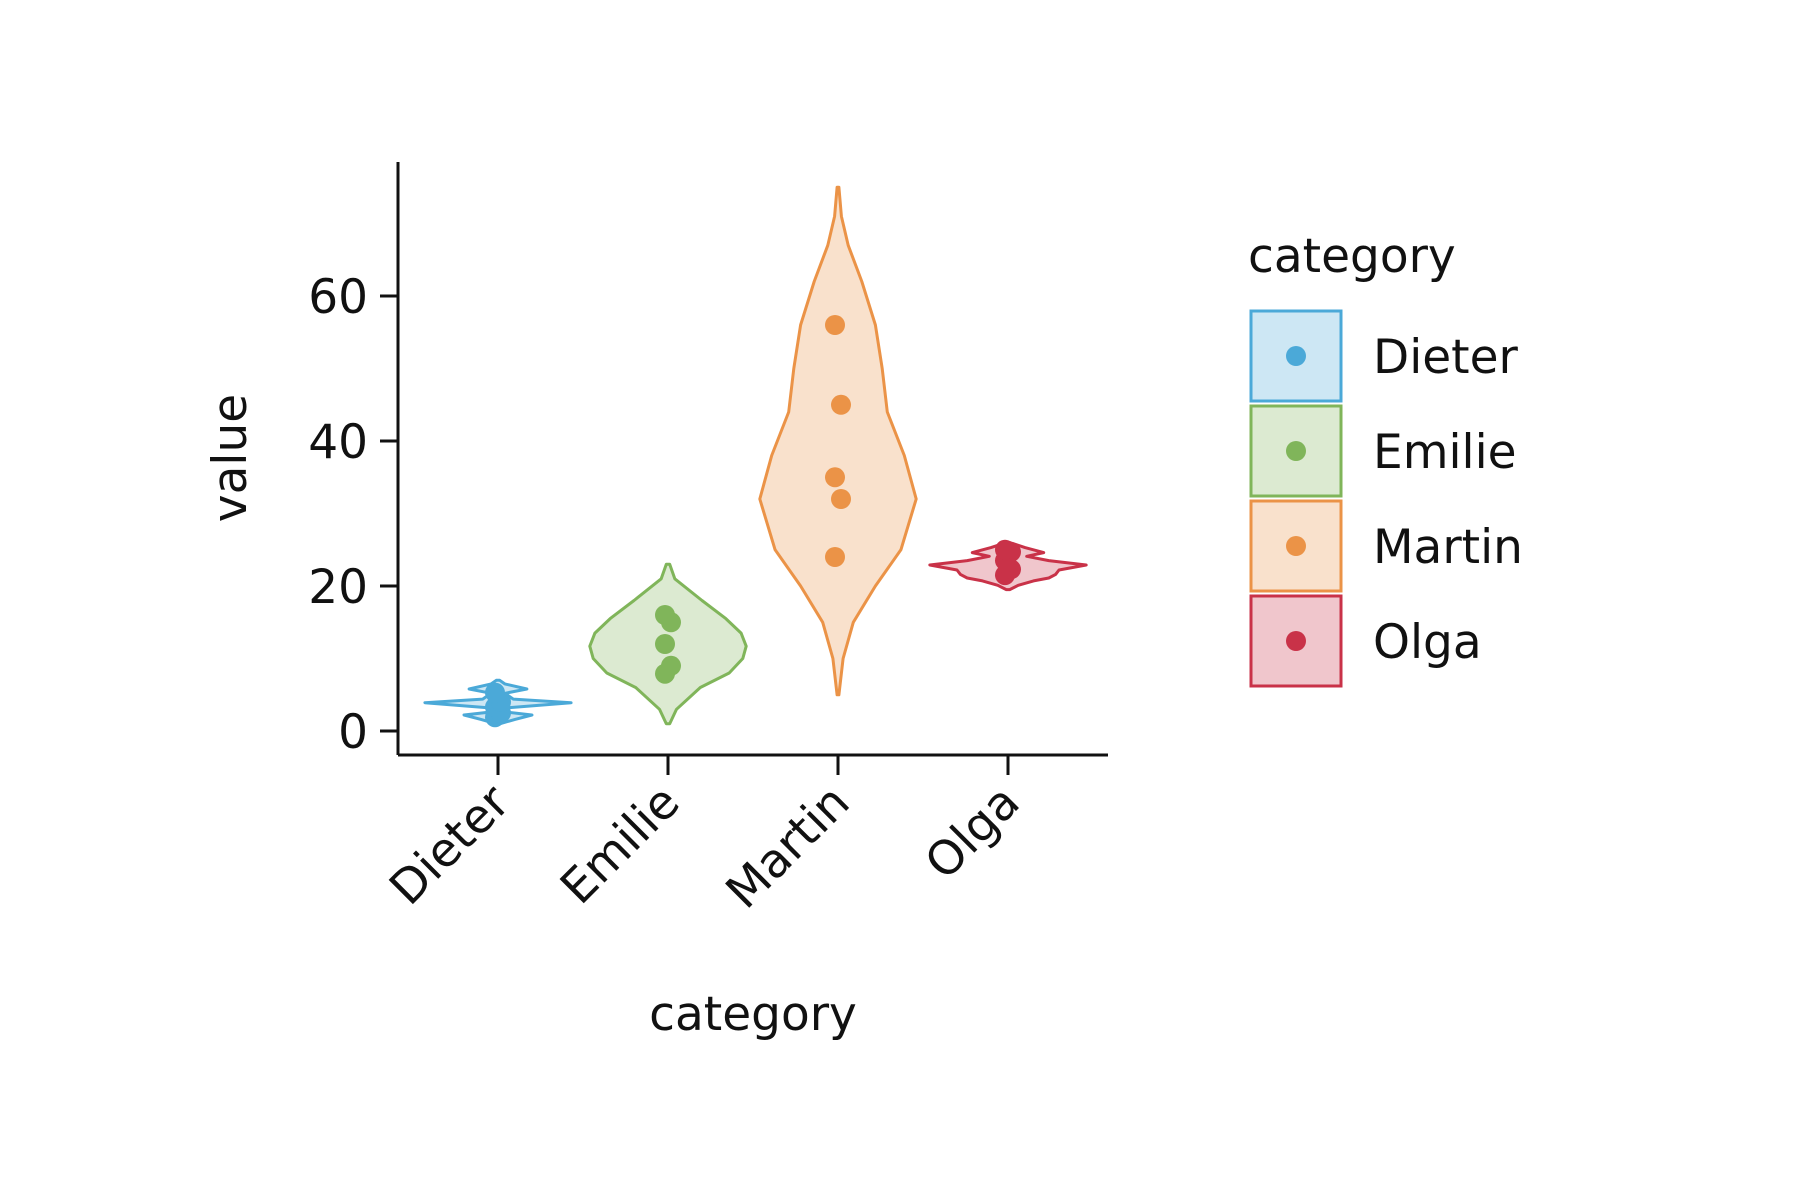  Describe the element at coordinates (1427, 642) in the screenshot. I see `legend-label-olga: Olga` at that location.